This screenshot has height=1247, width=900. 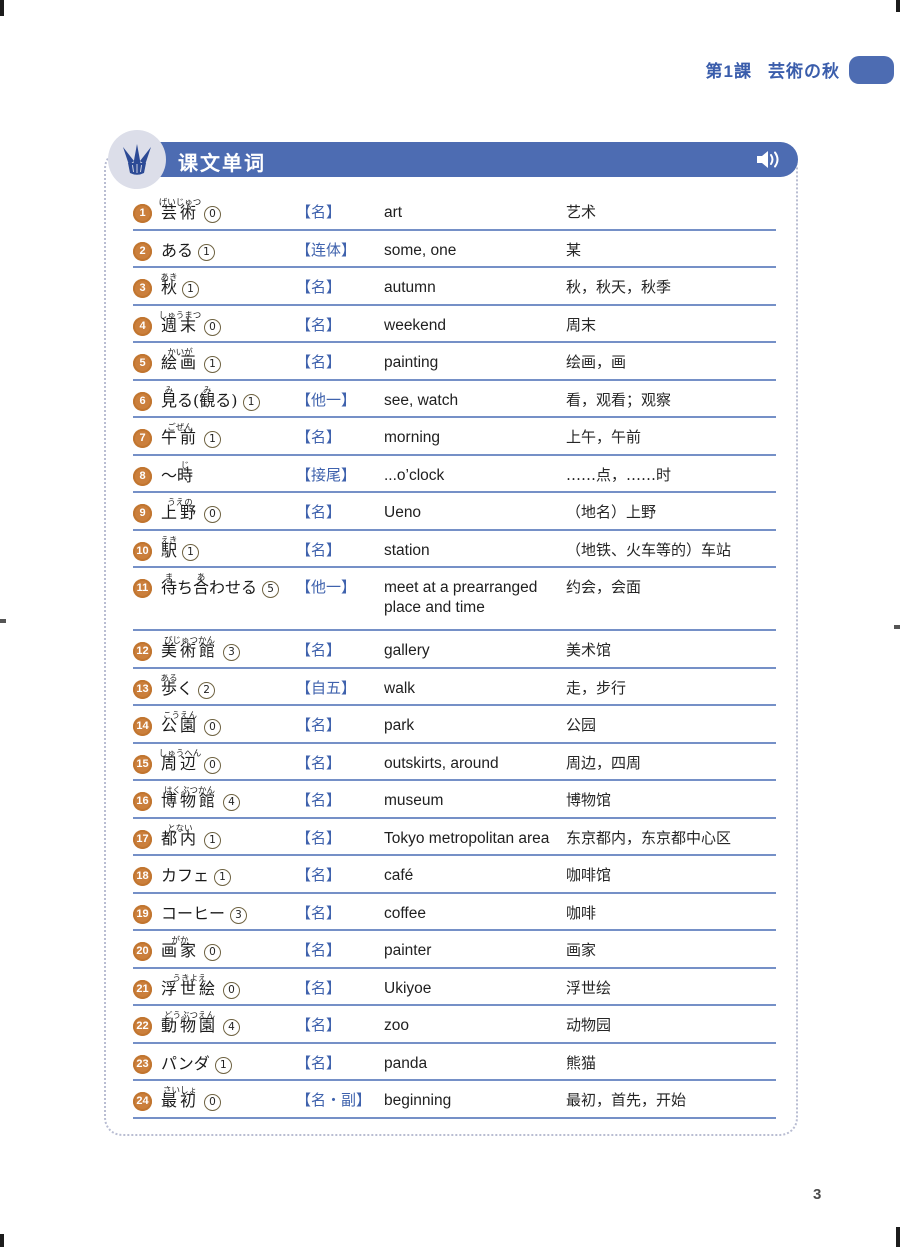 I want to click on accent-number: 5, so click(x=271, y=589).